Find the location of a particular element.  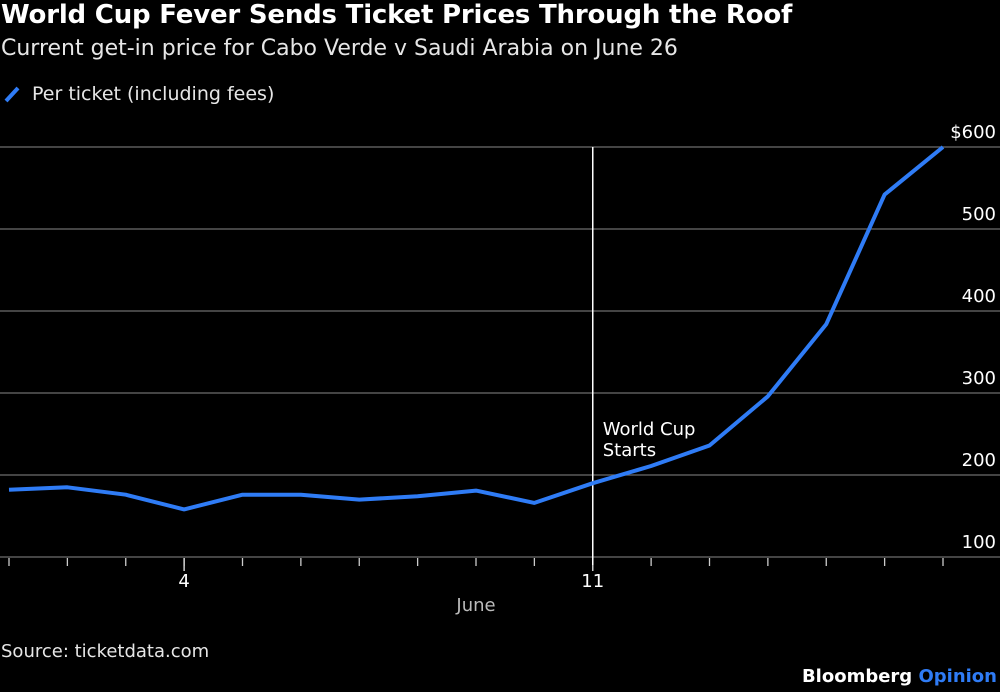

brand-logo: Bloomberg Opinion is located at coordinates (899, 676).